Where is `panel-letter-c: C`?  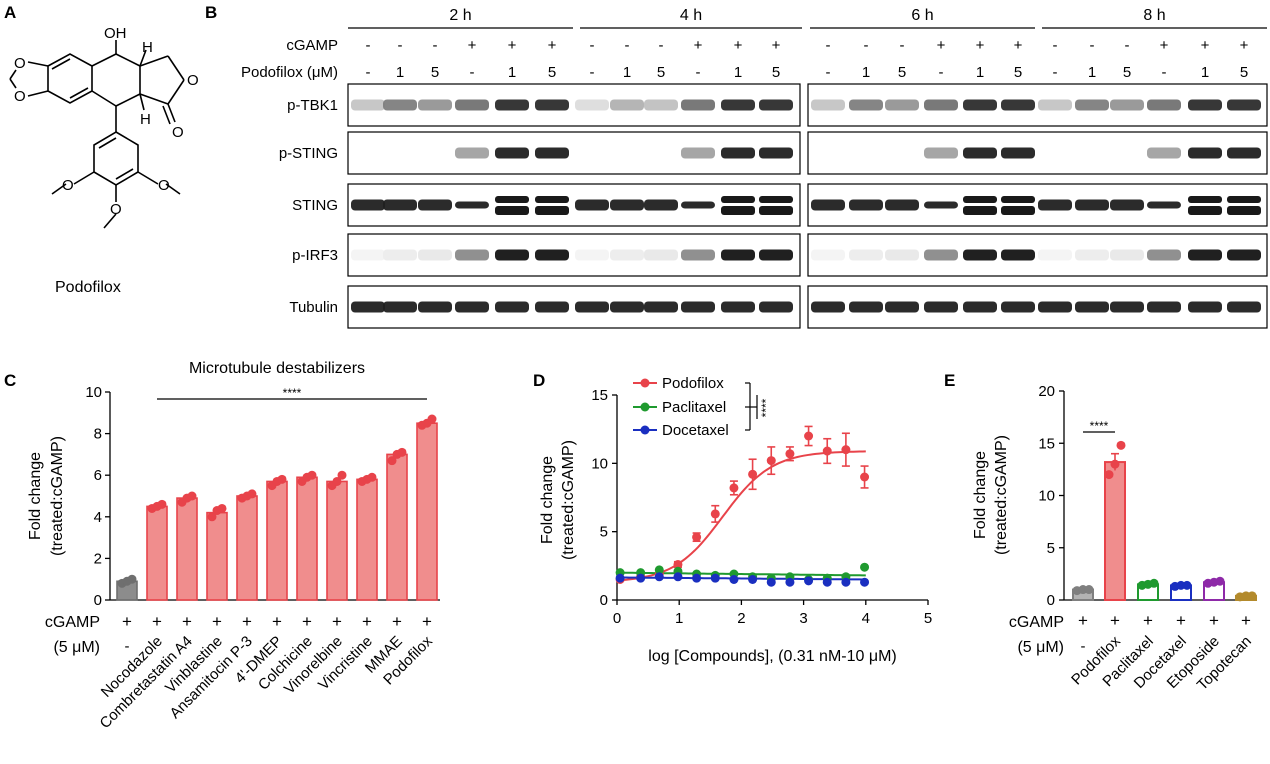 panel-letter-c: C is located at coordinates (10, 380).